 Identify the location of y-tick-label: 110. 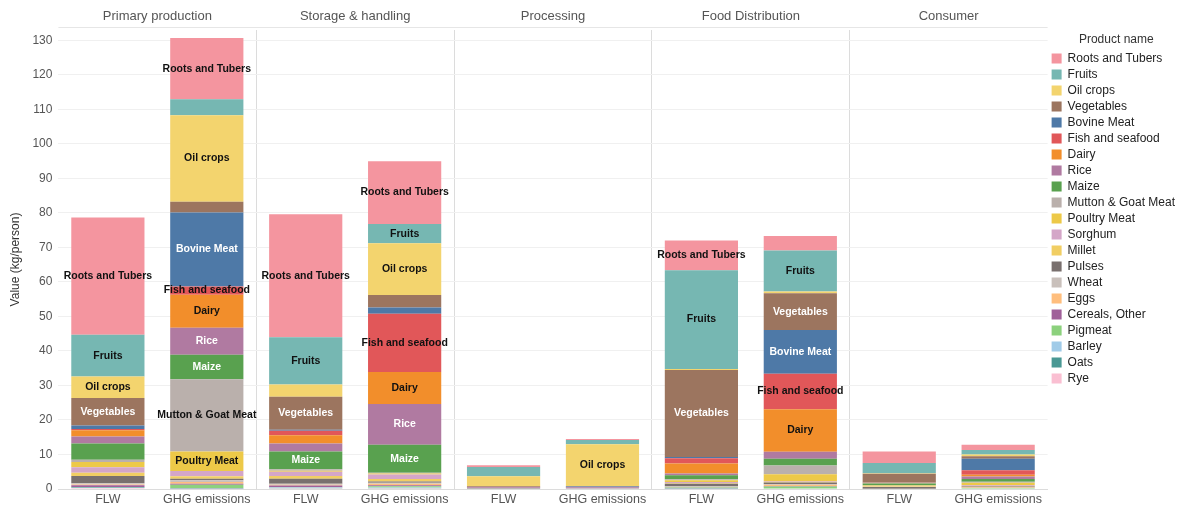
(43, 108).